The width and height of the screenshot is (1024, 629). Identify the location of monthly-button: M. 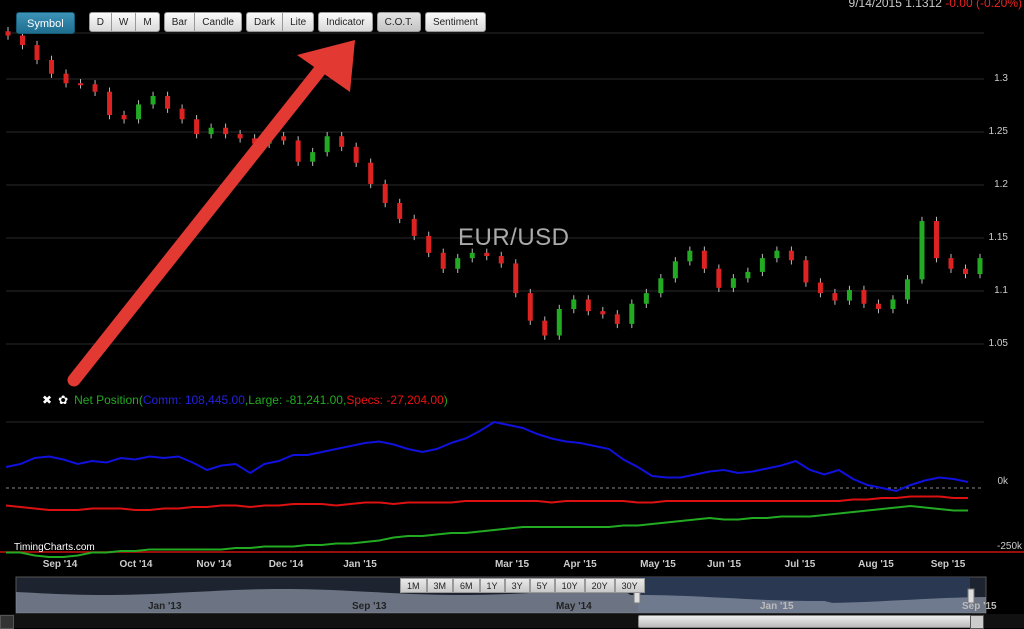
(148, 22).